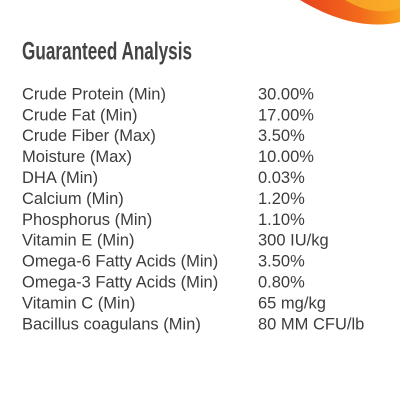 This screenshot has height=400, width=400. I want to click on nutrient-value: 1.20%, so click(281, 199).